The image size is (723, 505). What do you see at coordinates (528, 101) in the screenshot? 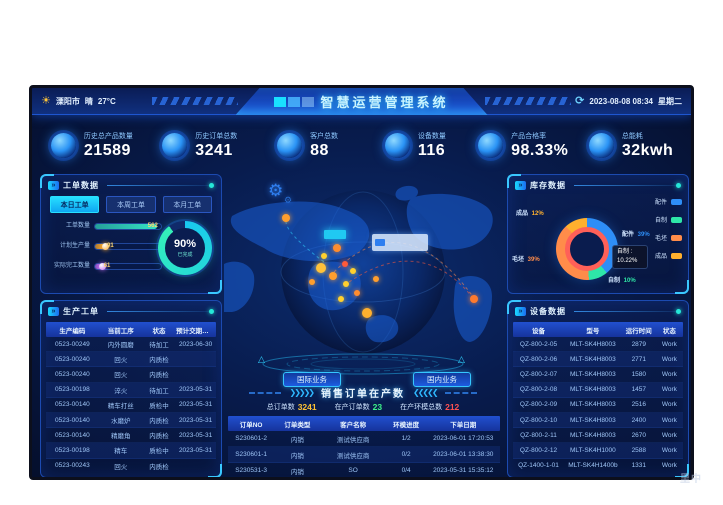
I see `header-stripes-right` at bounding box center [528, 101].